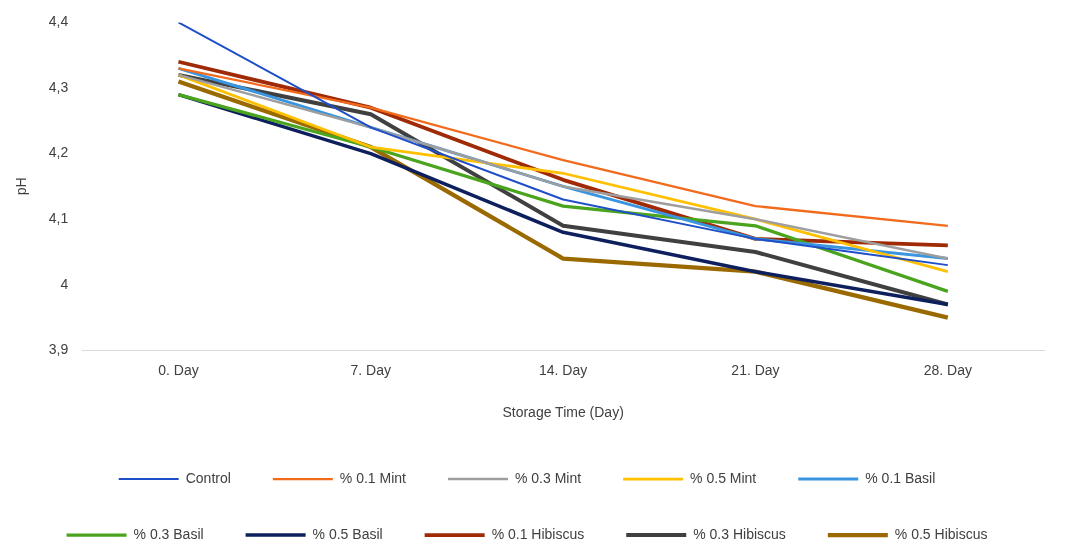 The height and width of the screenshot is (557, 1084). I want to click on y-tick-label: 4,4, so click(58, 21).